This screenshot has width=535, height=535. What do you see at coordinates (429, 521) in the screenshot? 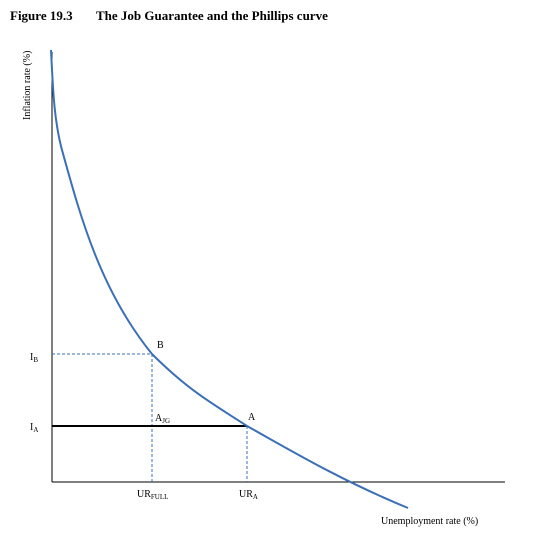
I see `x-axis-label: Unemployment rate (%)` at bounding box center [429, 521].